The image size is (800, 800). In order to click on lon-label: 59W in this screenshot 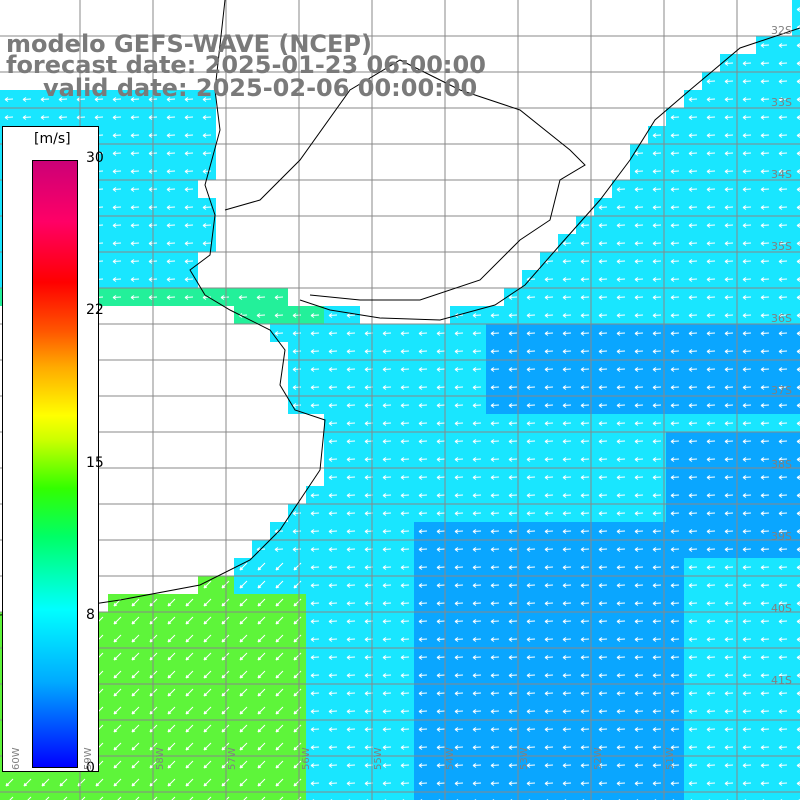, I will do `click(88, 758)`.